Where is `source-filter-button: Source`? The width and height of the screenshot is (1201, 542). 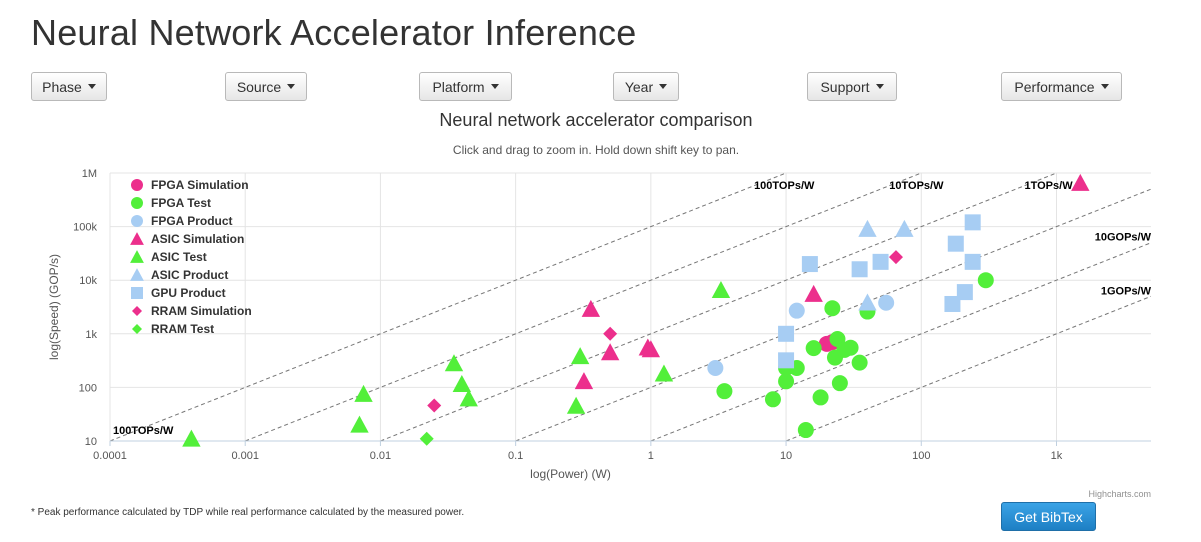 source-filter-button: Source is located at coordinates (266, 86).